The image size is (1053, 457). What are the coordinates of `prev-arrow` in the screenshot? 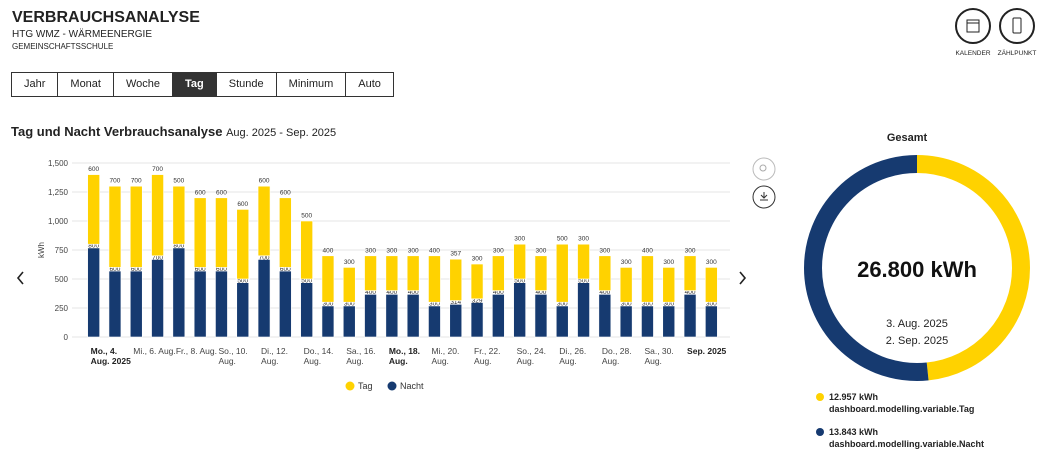 It's located at (20, 278).